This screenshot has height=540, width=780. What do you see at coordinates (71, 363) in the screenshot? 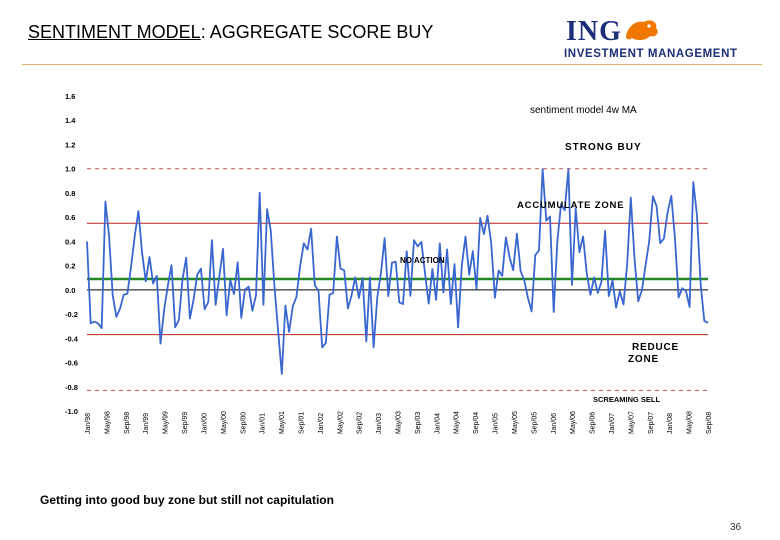
I see `y-tick-label: -0.6` at bounding box center [71, 363].